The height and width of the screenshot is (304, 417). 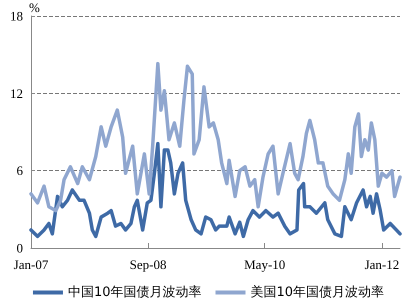 I want to click on legend-label: 美国10年国债月波动率, so click(x=317, y=292).